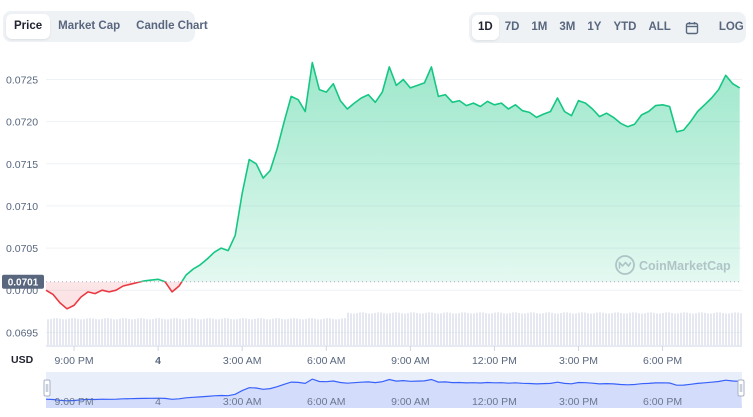 The height and width of the screenshot is (417, 753). Describe the element at coordinates (659, 27) in the screenshot. I see `range-tab-all: ALL` at that location.